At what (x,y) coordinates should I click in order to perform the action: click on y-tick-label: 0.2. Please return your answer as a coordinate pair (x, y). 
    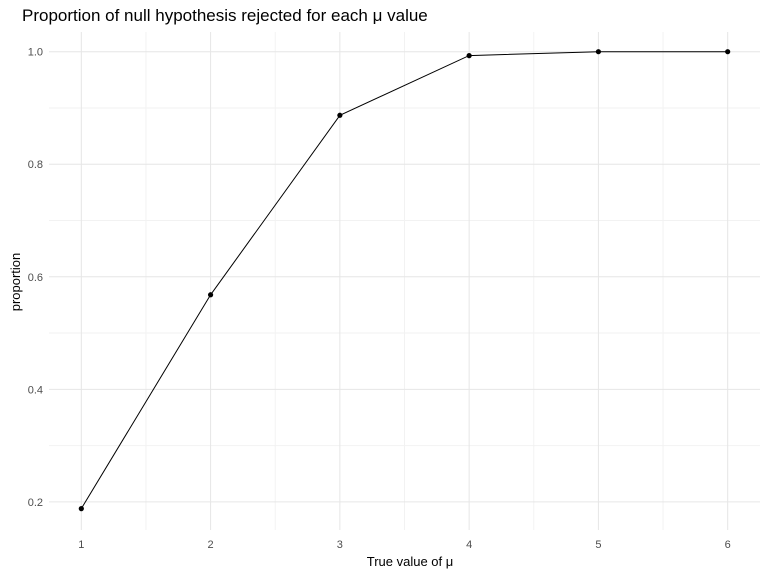
    Looking at the image, I should click on (35, 503).